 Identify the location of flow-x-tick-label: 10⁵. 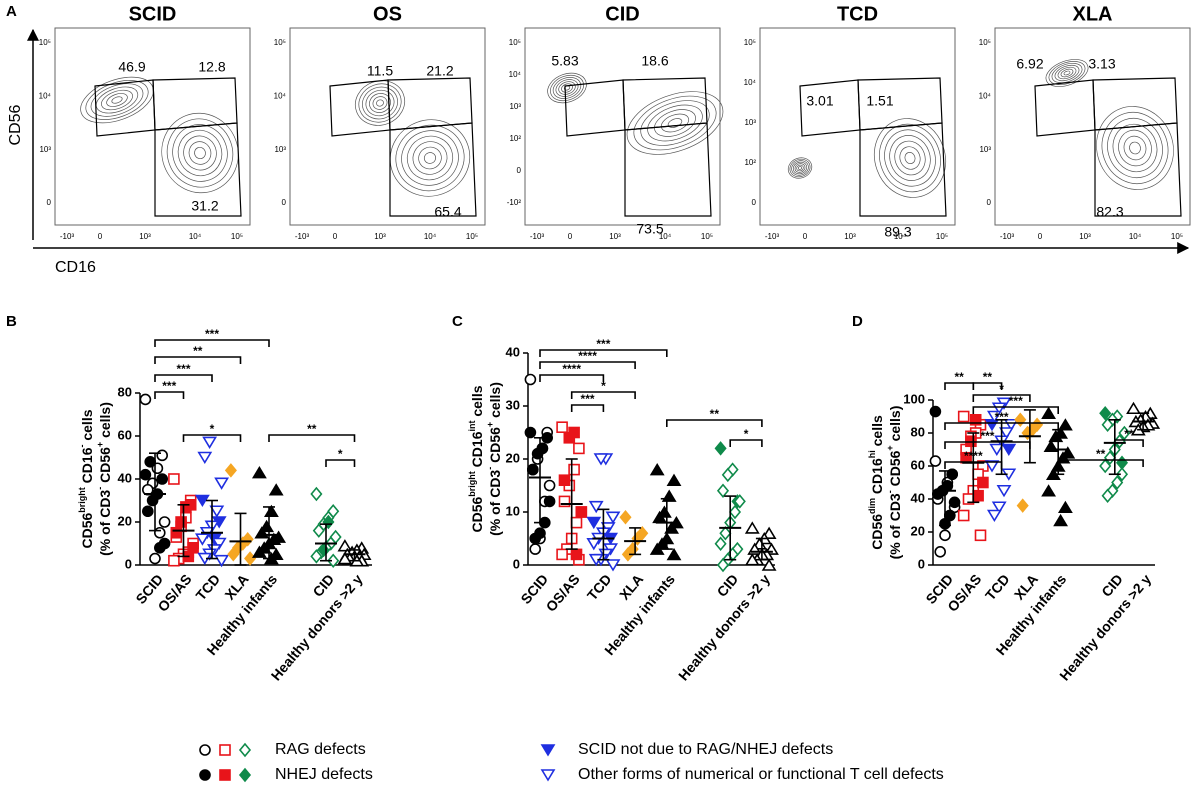
(237, 236).